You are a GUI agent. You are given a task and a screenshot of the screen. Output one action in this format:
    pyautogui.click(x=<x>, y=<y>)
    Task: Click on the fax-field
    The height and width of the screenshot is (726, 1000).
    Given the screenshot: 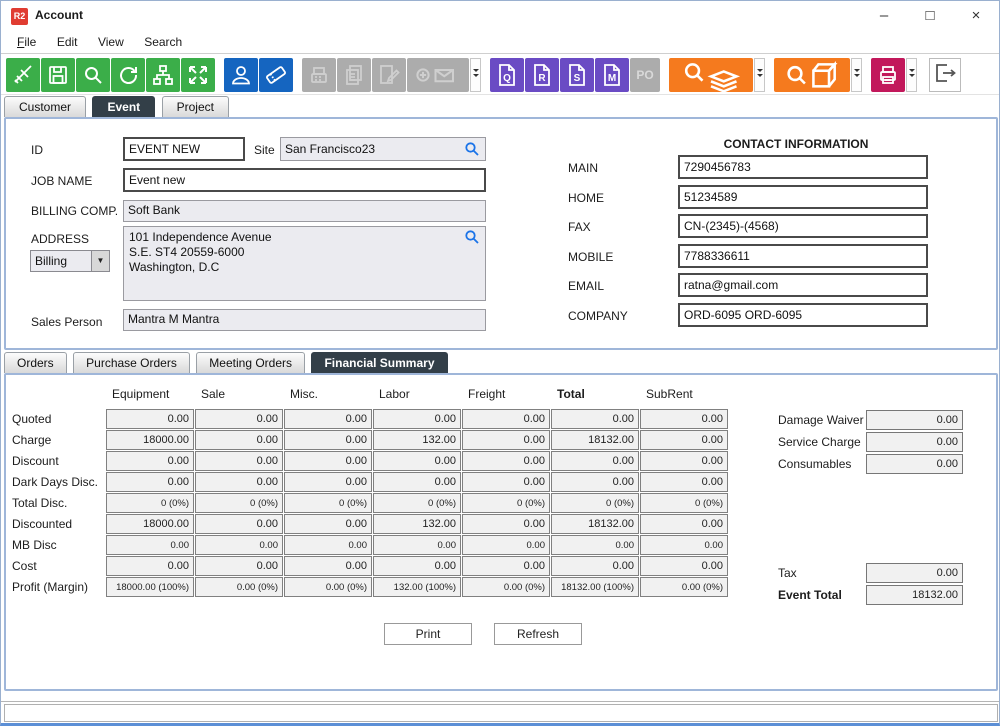 What is the action you would take?
    pyautogui.click(x=803, y=226)
    